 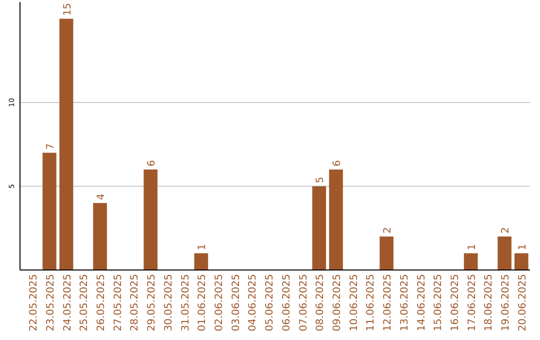 I want to click on x-tick-label: 28.05.2025, so click(x=135, y=303).